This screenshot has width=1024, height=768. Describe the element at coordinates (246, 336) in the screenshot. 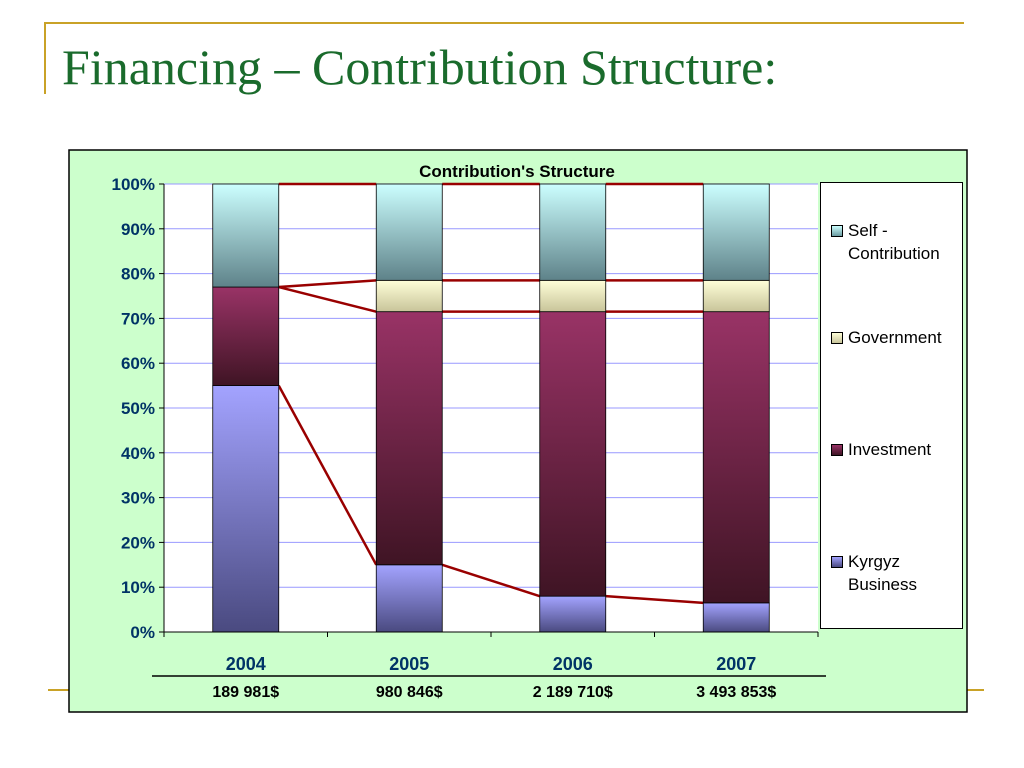

I see `bar-investment-2004` at that location.